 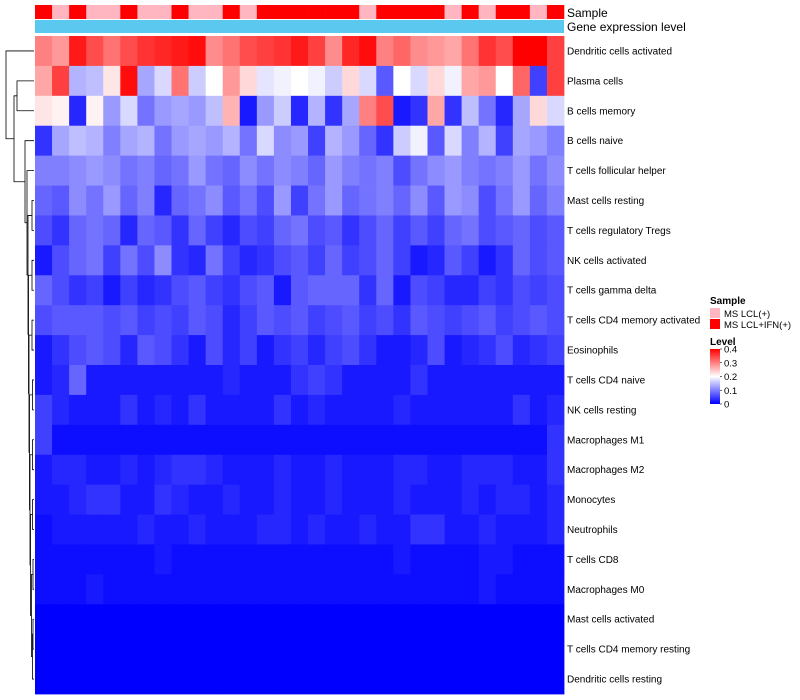 I want to click on row-label: Dendritic cells resting, so click(x=614, y=680).